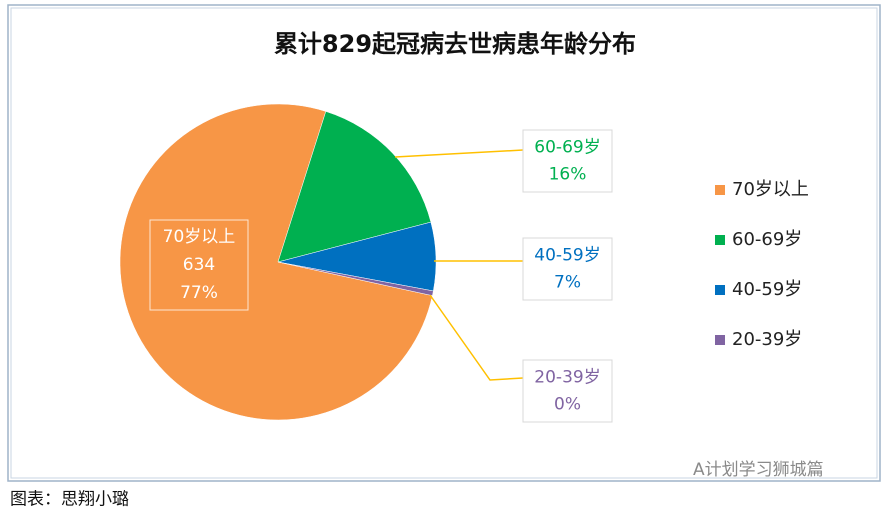 This screenshot has width=889, height=518. Describe the element at coordinates (199, 293) in the screenshot. I see `callout-percent: 77%` at that location.